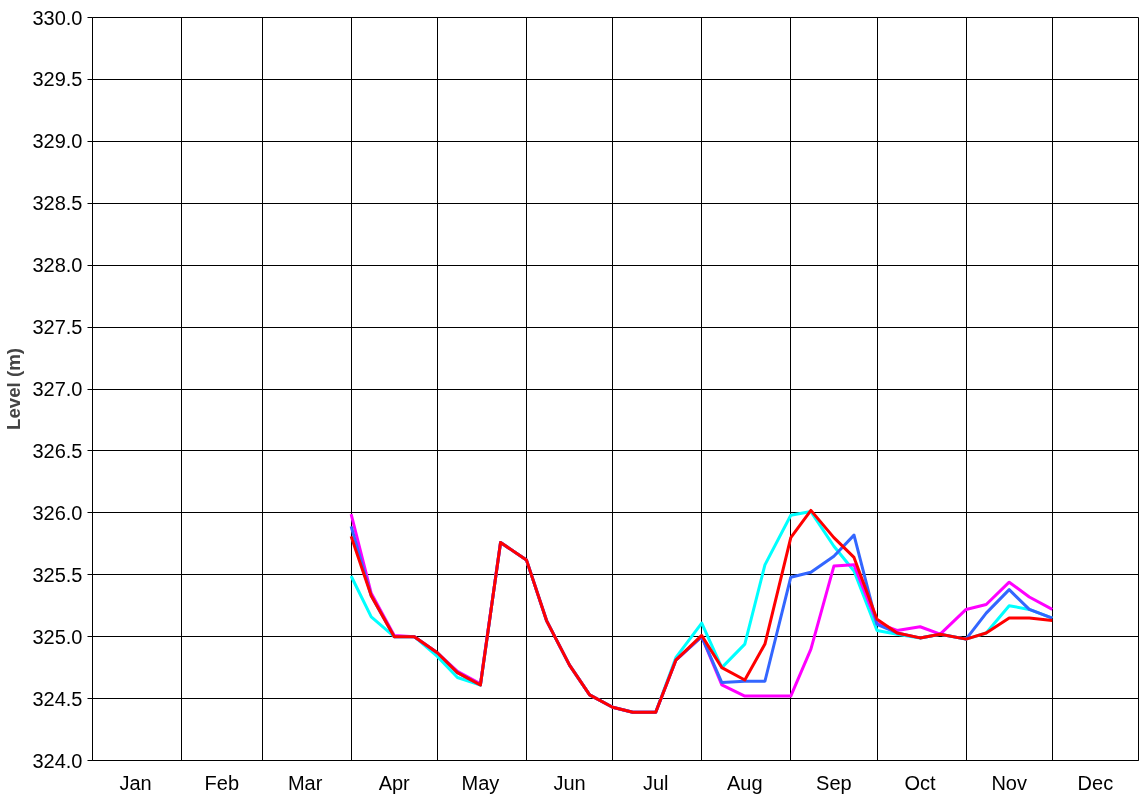  What do you see at coordinates (57, 265) in the screenshot?
I see `y-tick-label: 328.0` at bounding box center [57, 265].